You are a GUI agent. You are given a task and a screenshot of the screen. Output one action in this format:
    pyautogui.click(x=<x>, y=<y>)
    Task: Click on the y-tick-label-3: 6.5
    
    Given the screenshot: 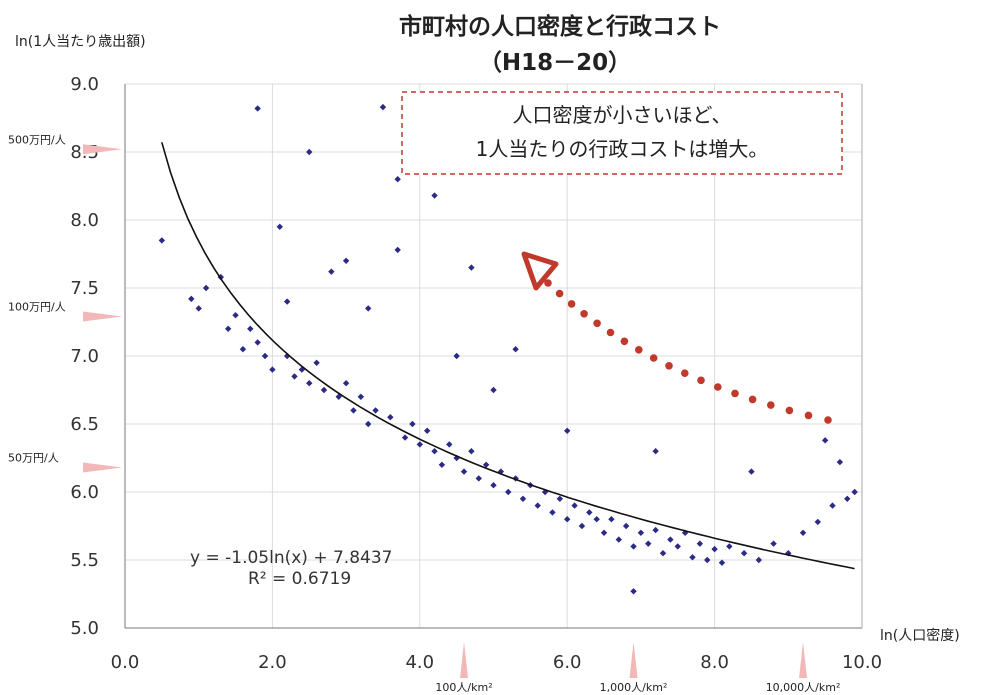 What is the action you would take?
    pyautogui.click(x=84, y=424)
    